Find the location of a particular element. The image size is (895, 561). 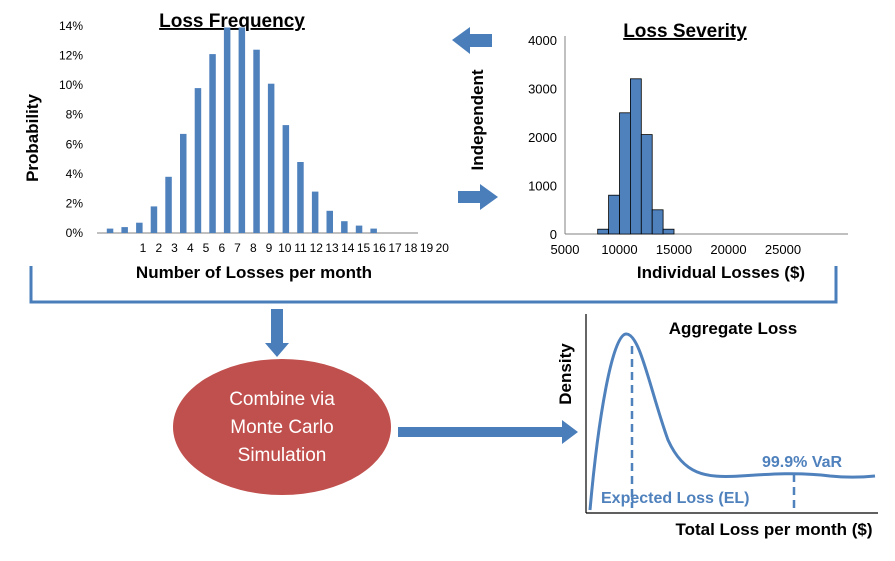

frequency-ylabel: Probability is located at coordinates (32, 138).